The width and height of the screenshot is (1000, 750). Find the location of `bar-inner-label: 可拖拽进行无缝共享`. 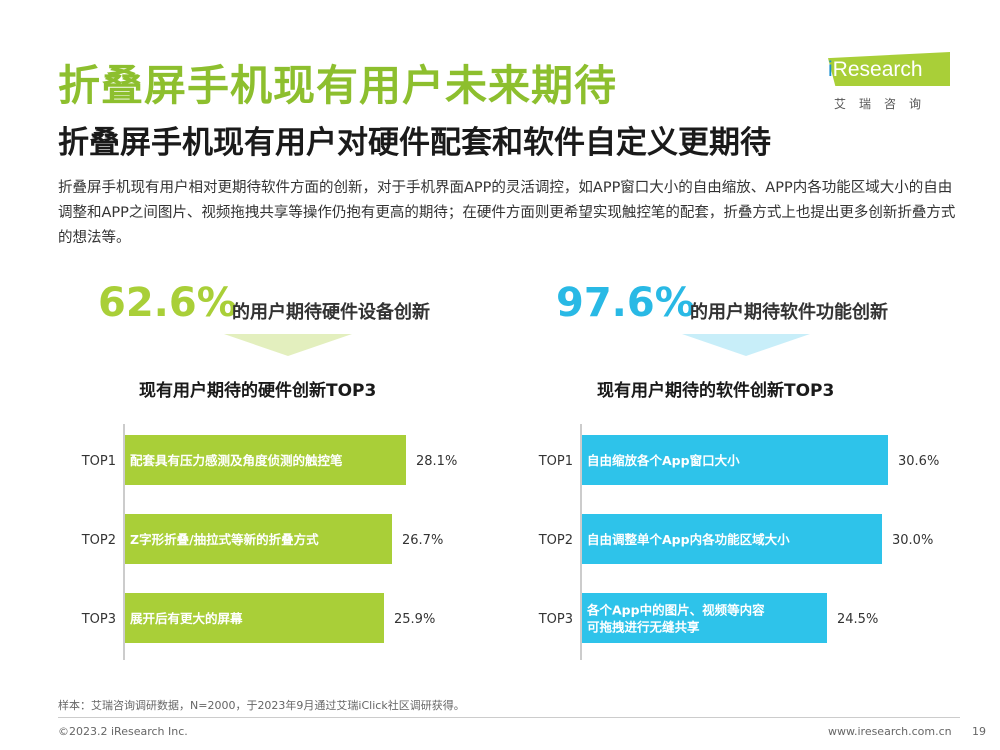

bar-inner-label: 可拖拽进行无缝共享 is located at coordinates (643, 627).